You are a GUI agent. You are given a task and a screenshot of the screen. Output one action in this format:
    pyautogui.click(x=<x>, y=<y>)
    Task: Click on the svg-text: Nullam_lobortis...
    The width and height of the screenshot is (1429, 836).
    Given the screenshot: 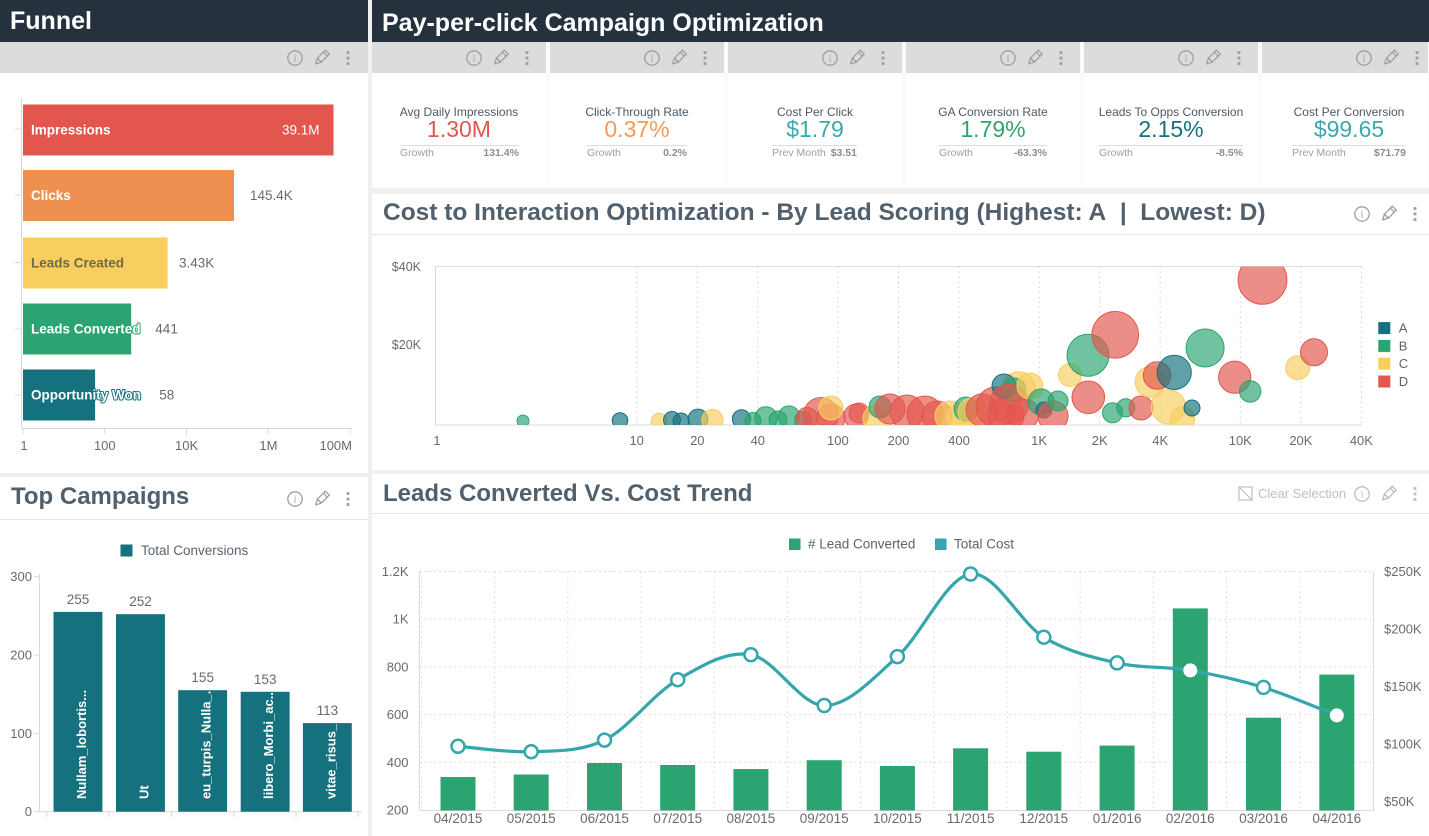 What is the action you would take?
    pyautogui.click(x=81, y=744)
    